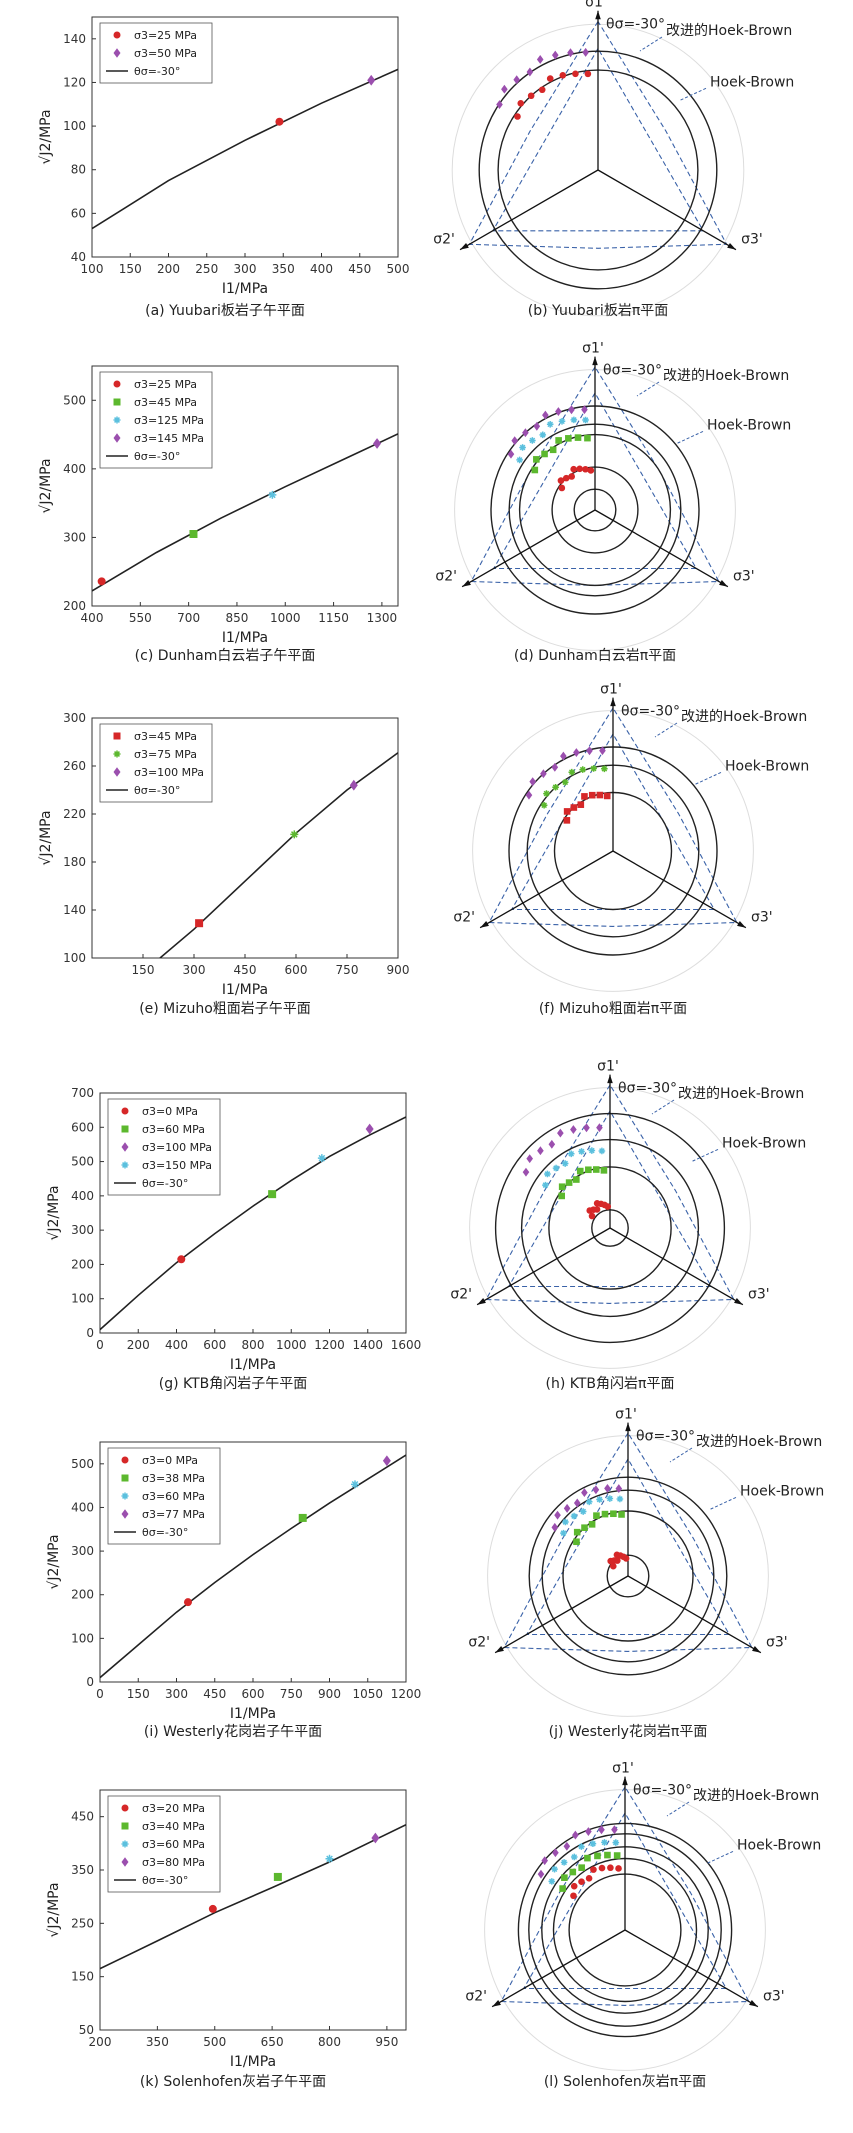 Image resolution: width=853 pixels, height=2133 pixels. What do you see at coordinates (283, 269) in the screenshot?
I see `x-tick-label: 350` at bounding box center [283, 269].